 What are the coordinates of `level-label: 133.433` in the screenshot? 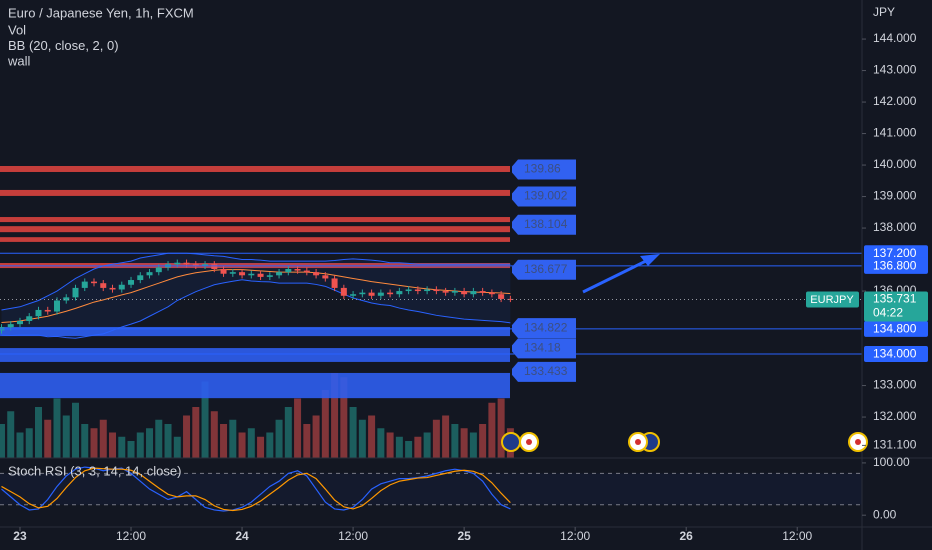 It's located at (546, 371).